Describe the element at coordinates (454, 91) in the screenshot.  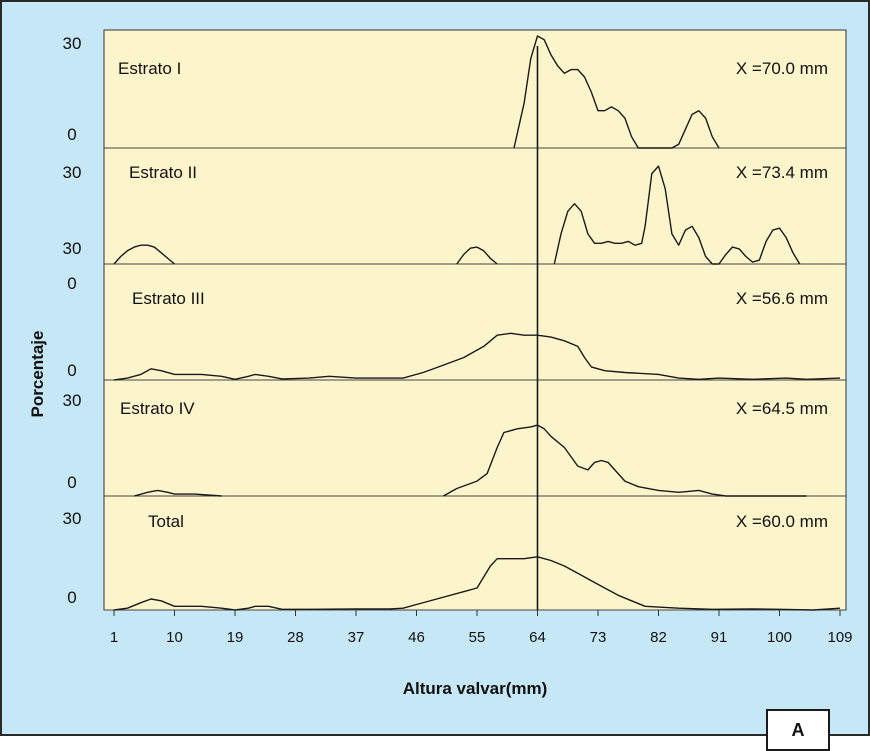
I see `panel-1: Estrato I X =70.0 mm 30 0` at that location.